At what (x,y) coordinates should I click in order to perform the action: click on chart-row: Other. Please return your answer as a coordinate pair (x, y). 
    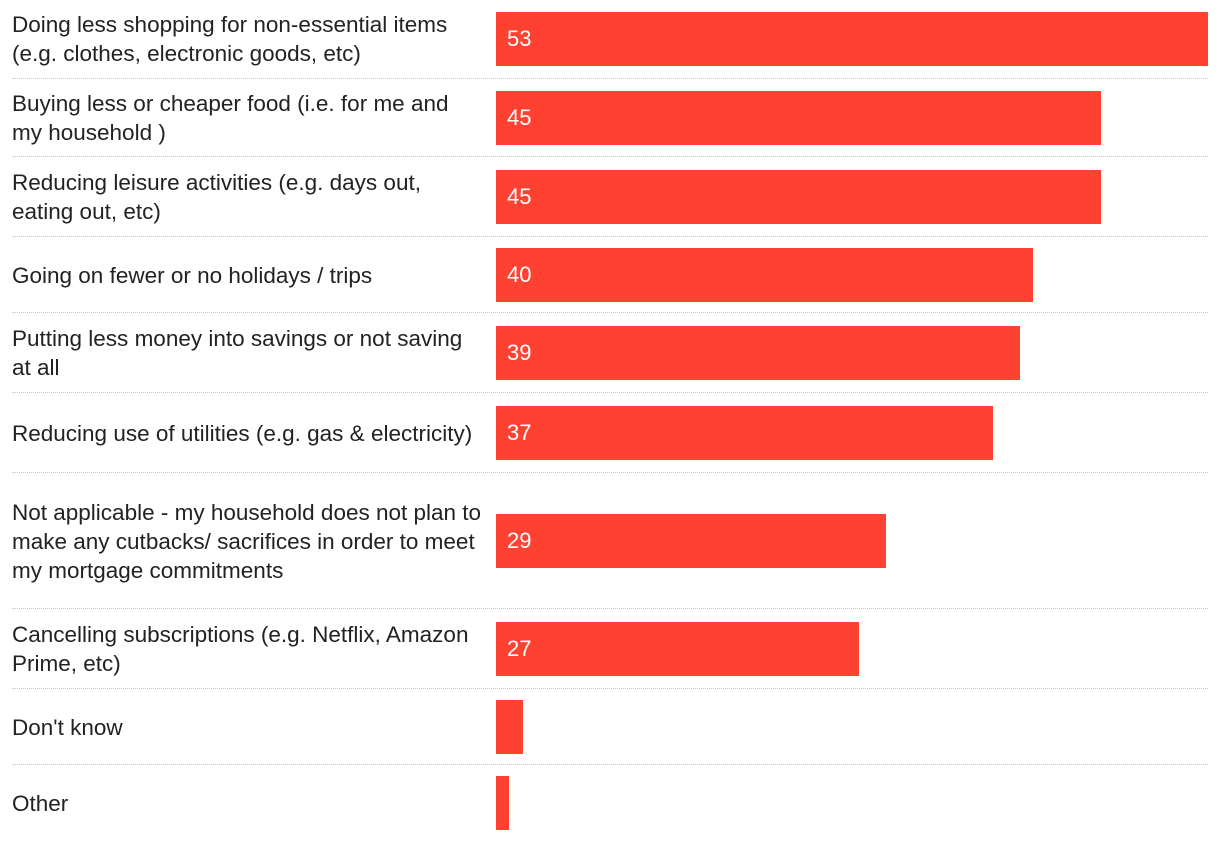
    Looking at the image, I should click on (610, 804).